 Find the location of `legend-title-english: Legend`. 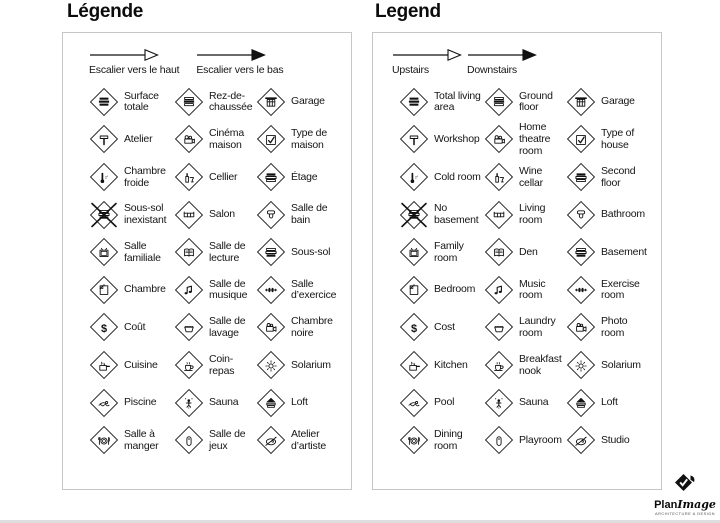

legend-title-english: Legend is located at coordinates (408, 11).